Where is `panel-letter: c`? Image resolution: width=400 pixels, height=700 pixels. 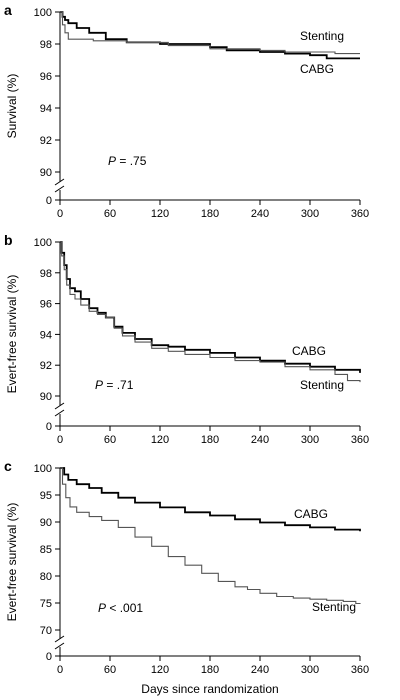 panel-letter: c is located at coordinates (8, 466).